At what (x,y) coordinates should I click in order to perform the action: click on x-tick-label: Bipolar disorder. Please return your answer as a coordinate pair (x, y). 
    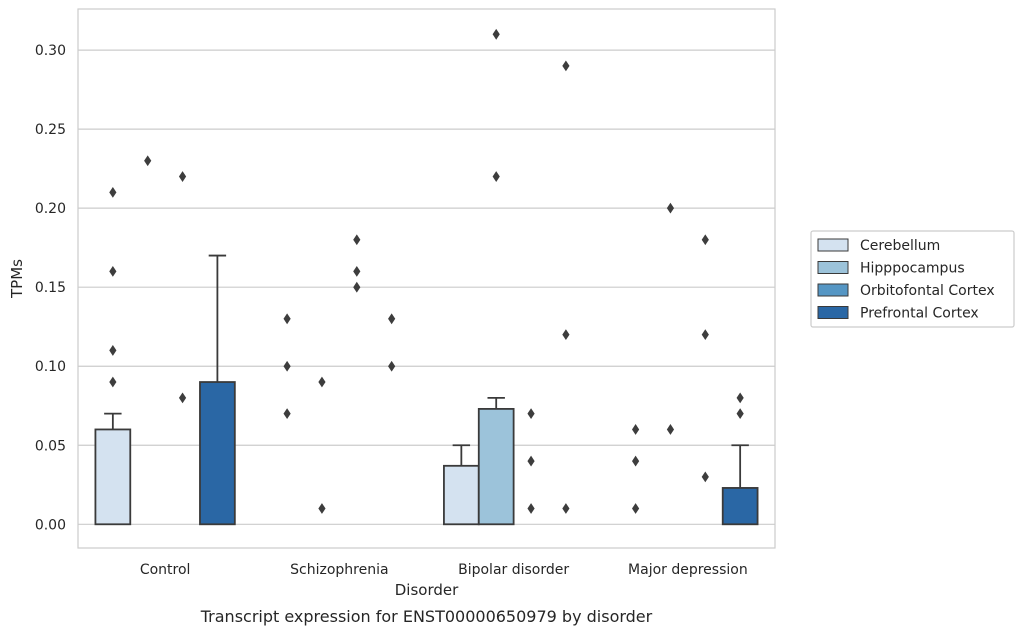
    Looking at the image, I should click on (513, 570).